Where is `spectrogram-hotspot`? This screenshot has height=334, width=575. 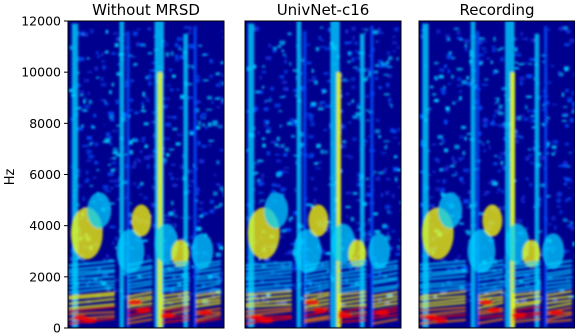 spectrogram-hotspot is located at coordinates (266, 320).